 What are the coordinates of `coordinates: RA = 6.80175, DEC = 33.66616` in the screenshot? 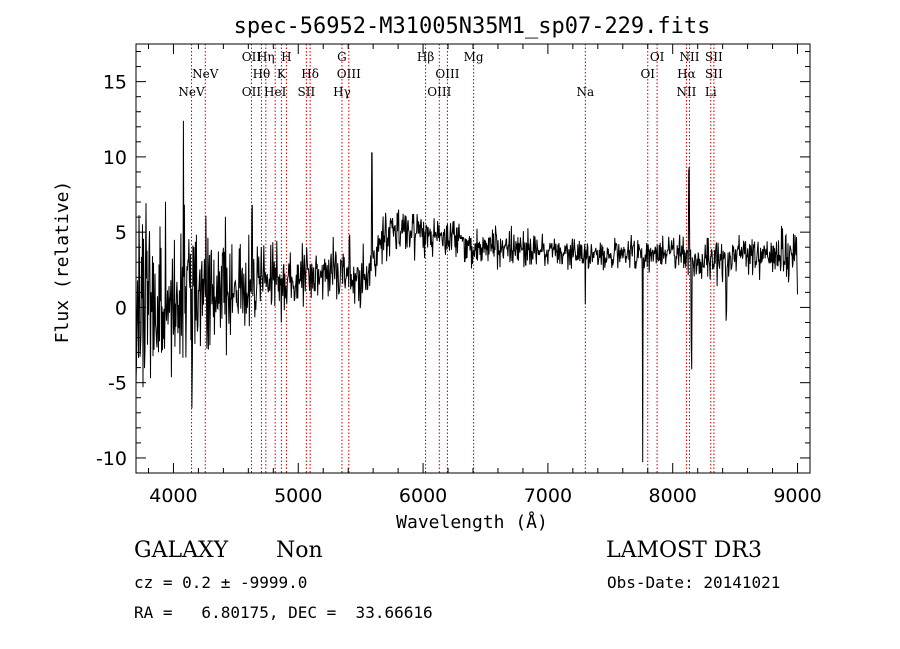 It's located at (283, 612).